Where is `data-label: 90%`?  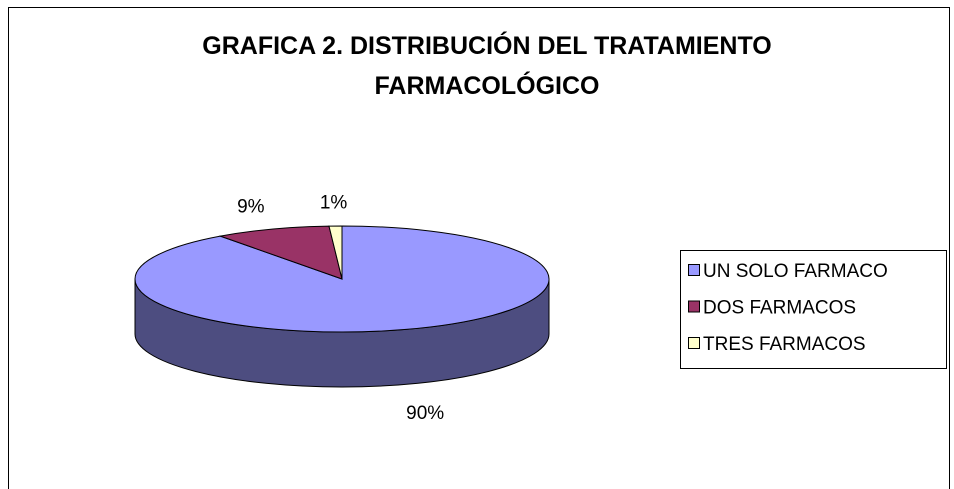
data-label: 90% is located at coordinates (425, 413).